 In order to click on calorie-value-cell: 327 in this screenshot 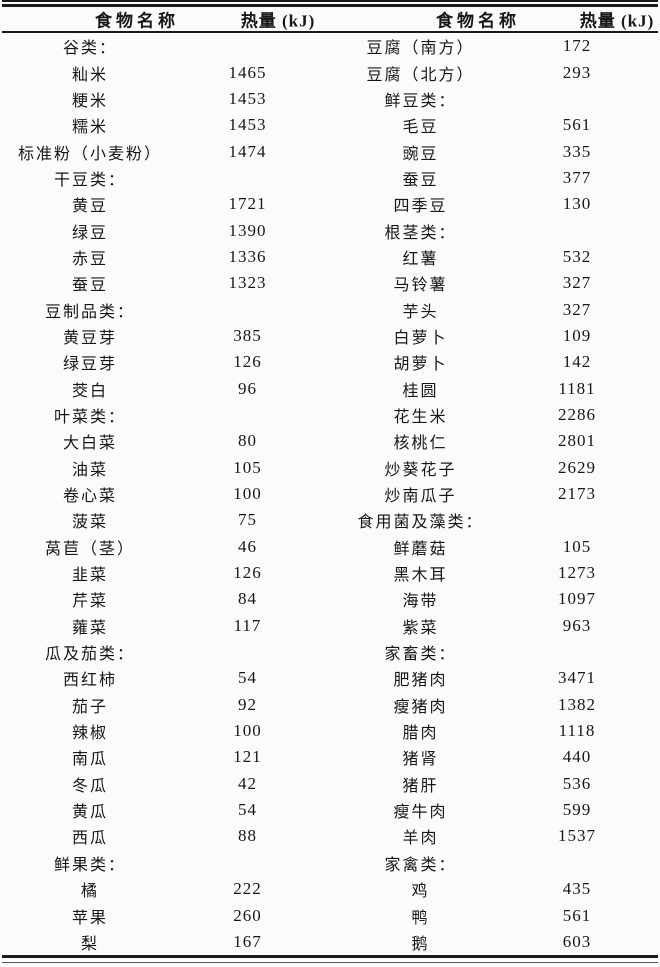, I will do `click(577, 283)`.